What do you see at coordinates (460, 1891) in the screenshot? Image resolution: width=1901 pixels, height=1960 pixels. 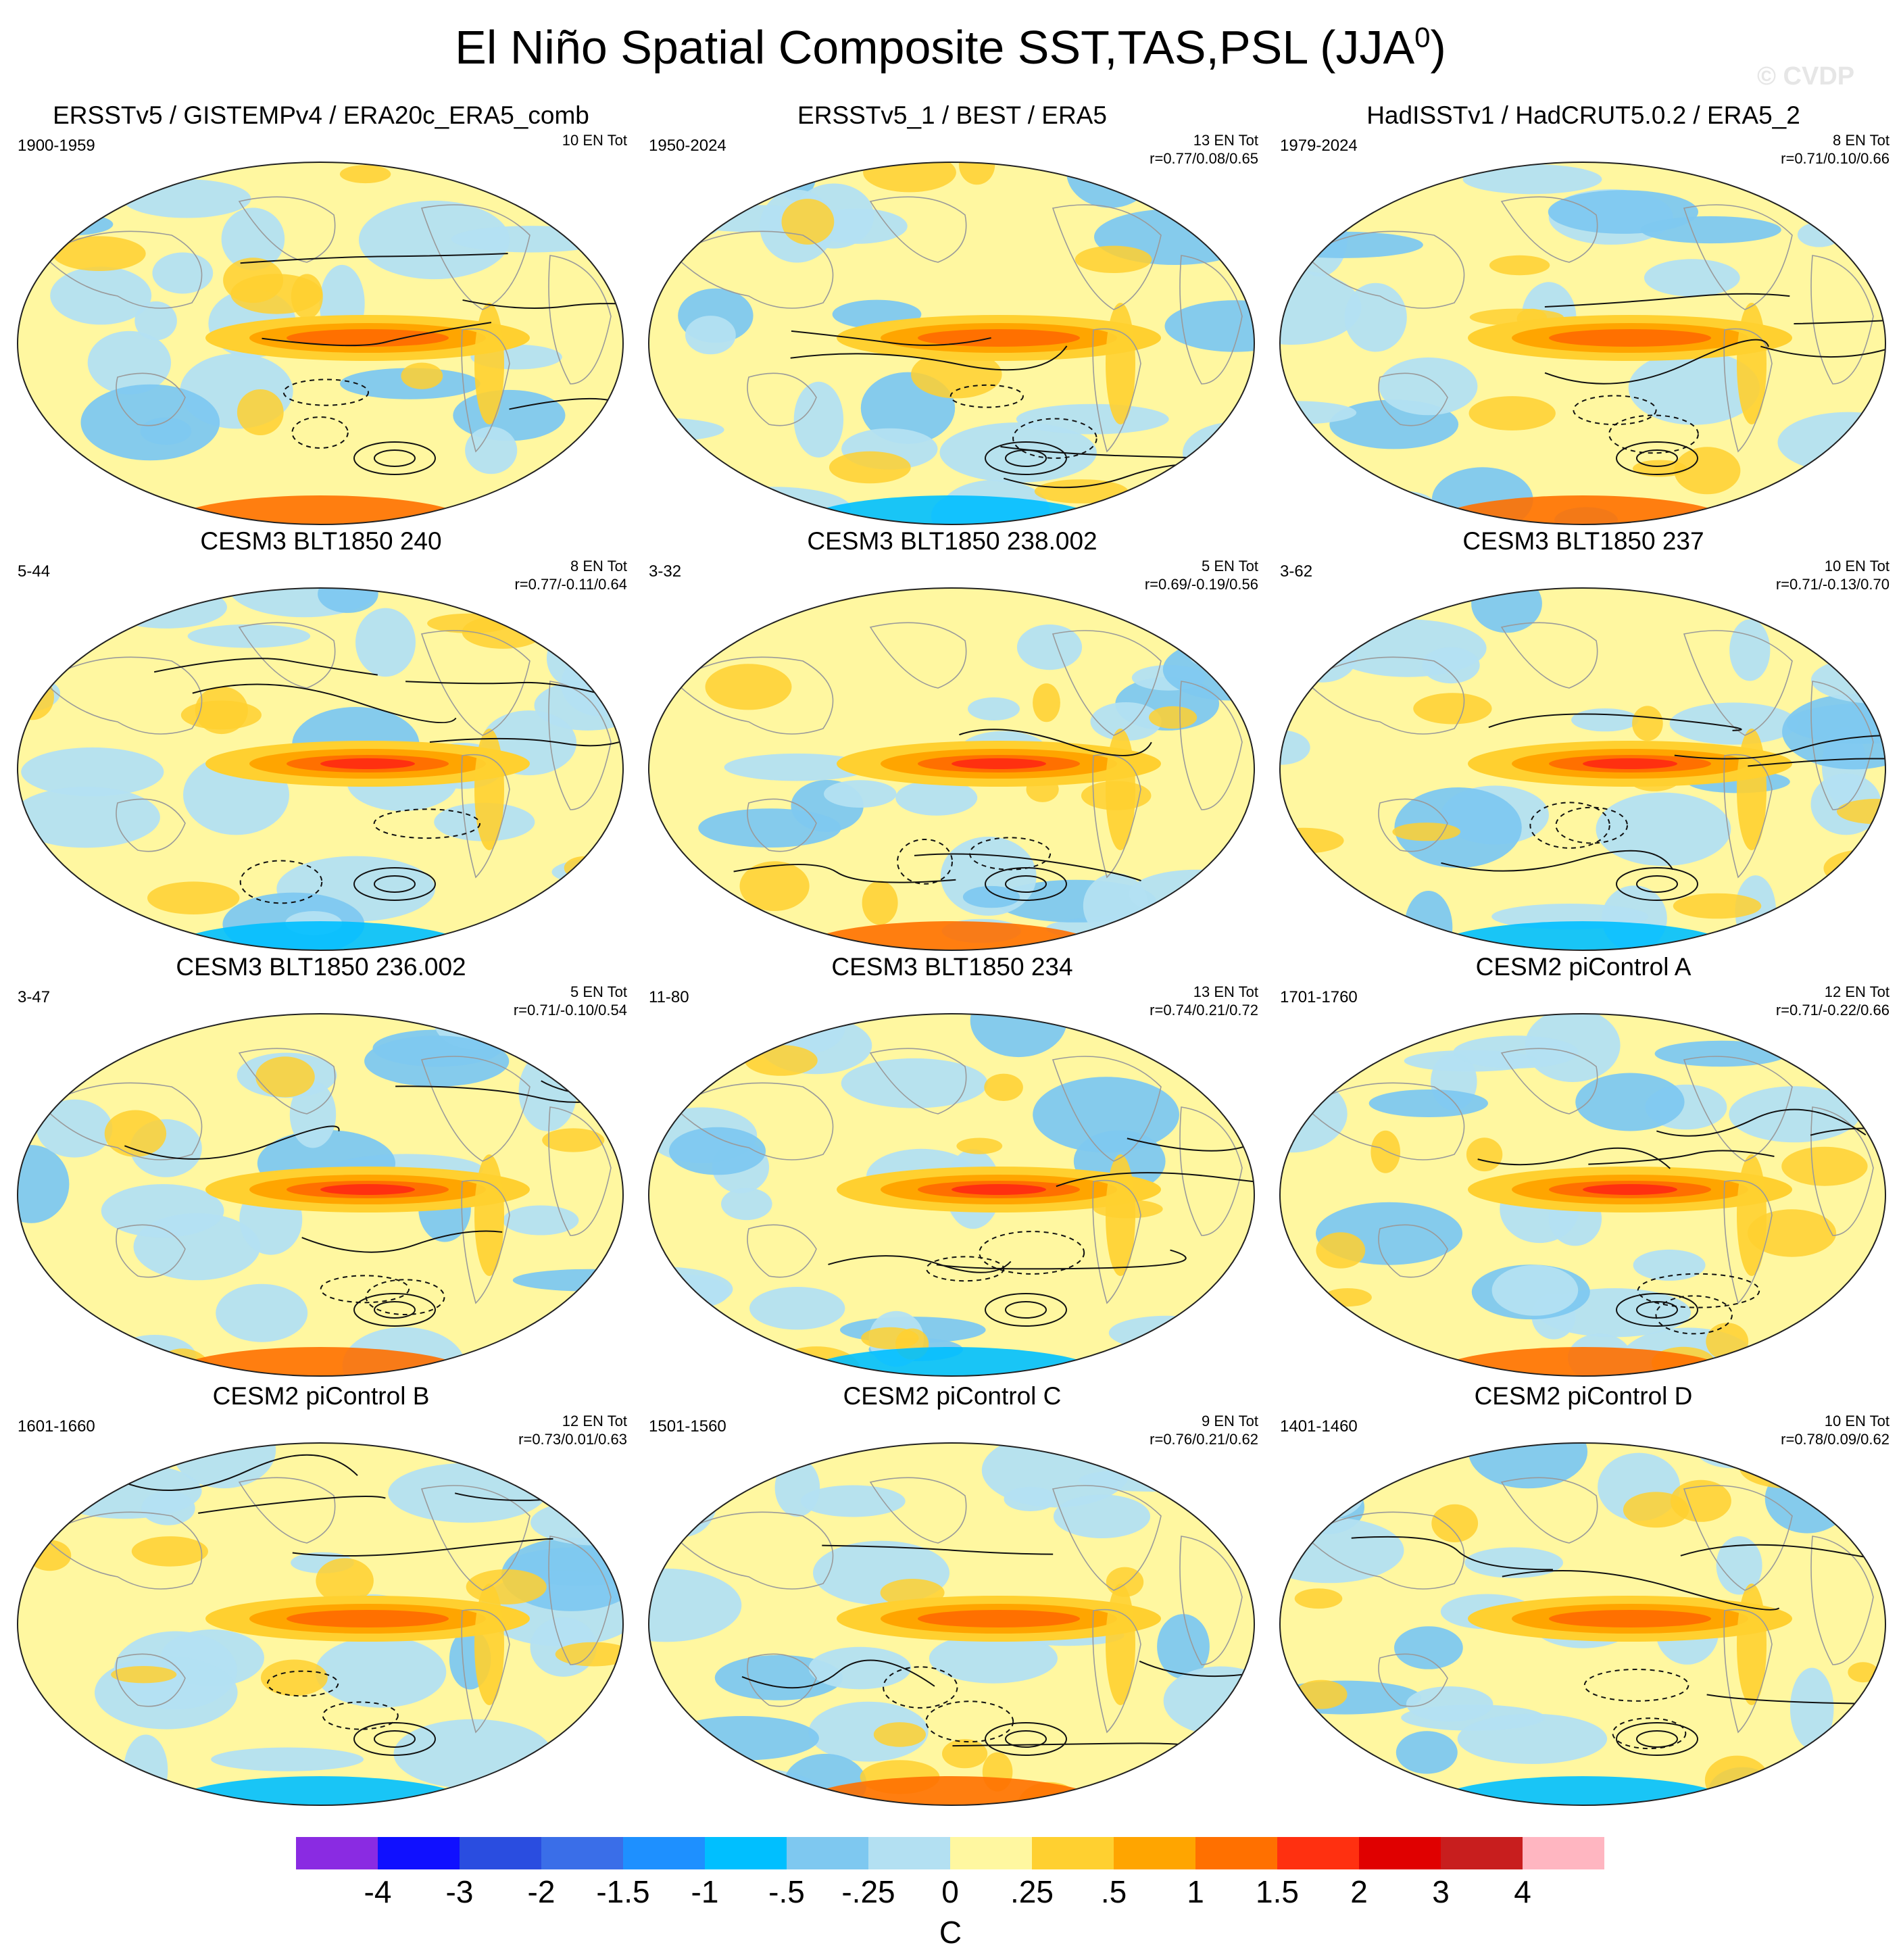 I see `colorbar-tick-label: -3` at bounding box center [460, 1891].